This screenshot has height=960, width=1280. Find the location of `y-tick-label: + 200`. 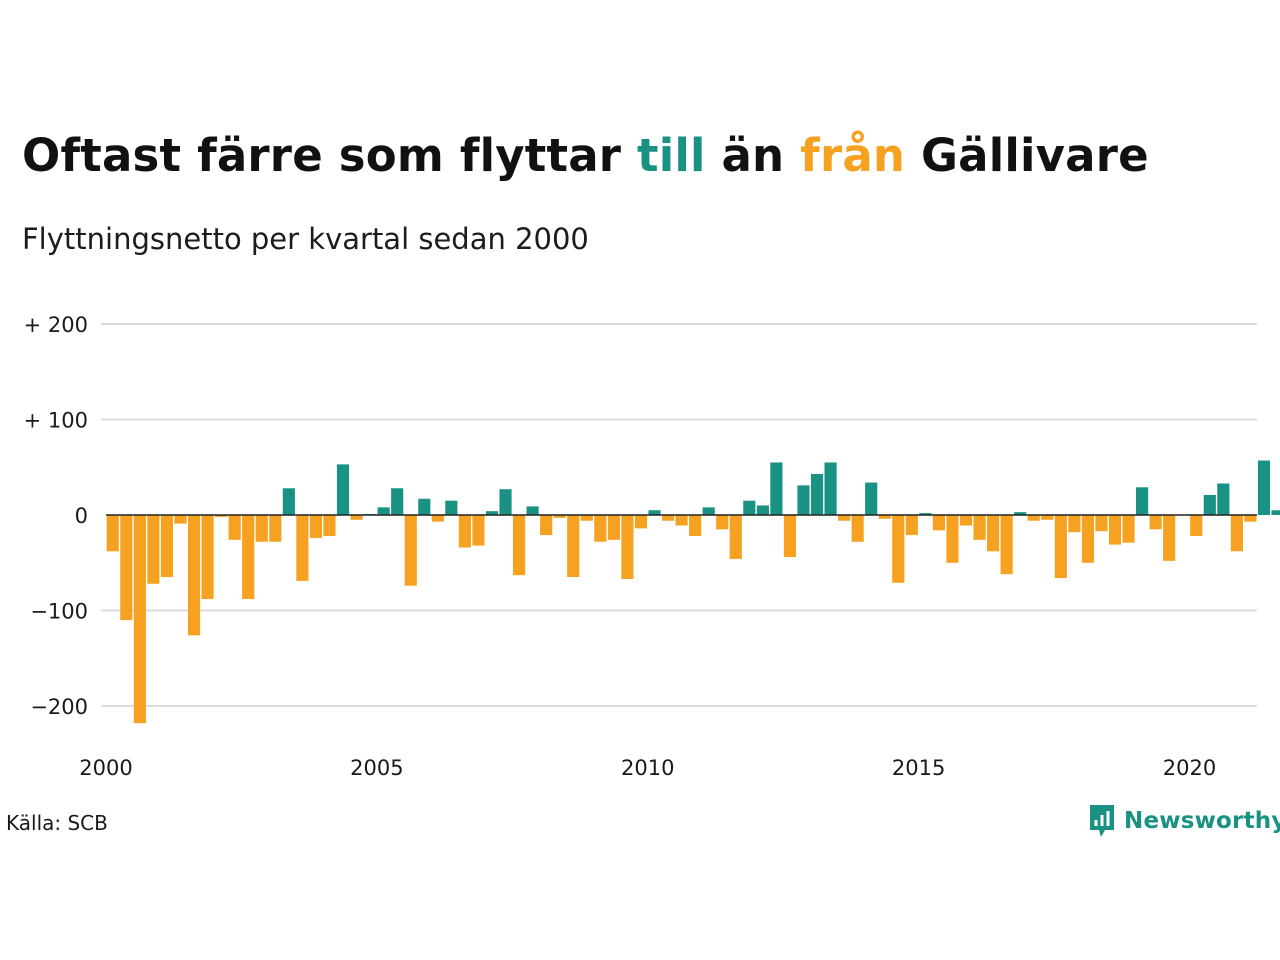

y-tick-label: + 200 is located at coordinates (56, 325).